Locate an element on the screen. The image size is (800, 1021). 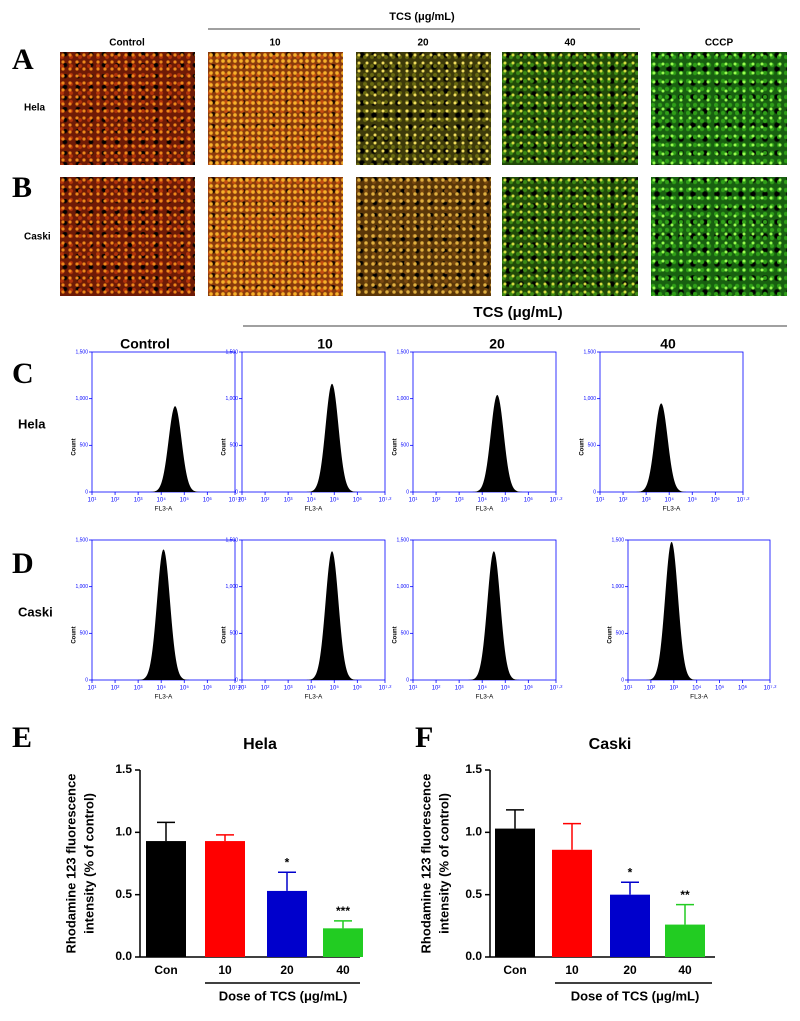
panel-letter: F is located at coordinates (424, 737).